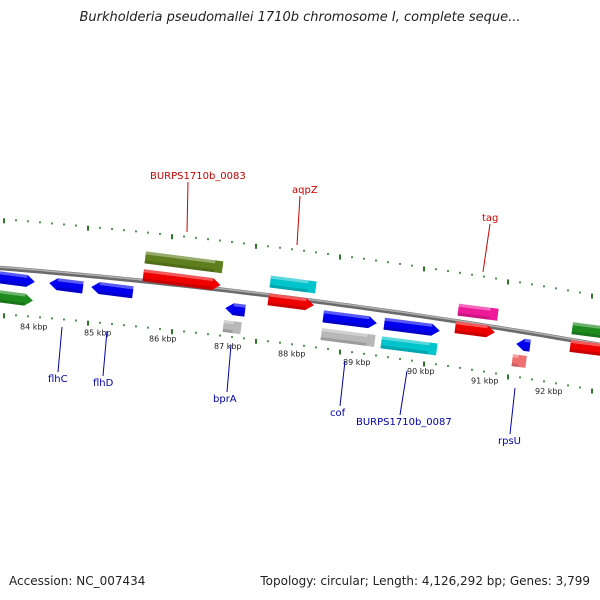 This screenshot has width=600, height=600. What do you see at coordinates (228, 346) in the screenshot?
I see `scale-label: 87 kbp` at bounding box center [228, 346].